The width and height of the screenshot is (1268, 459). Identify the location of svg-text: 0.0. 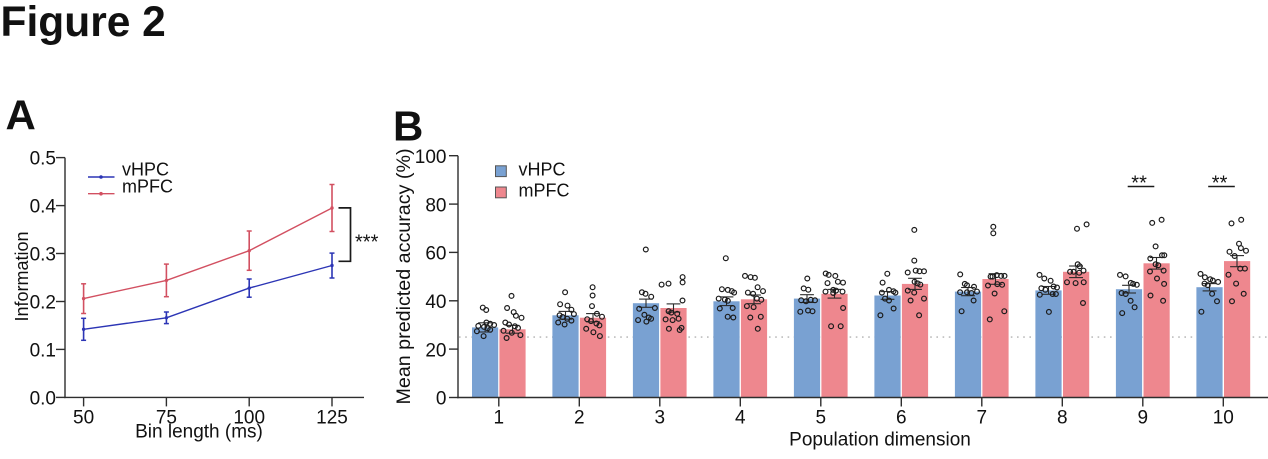
(43, 398).